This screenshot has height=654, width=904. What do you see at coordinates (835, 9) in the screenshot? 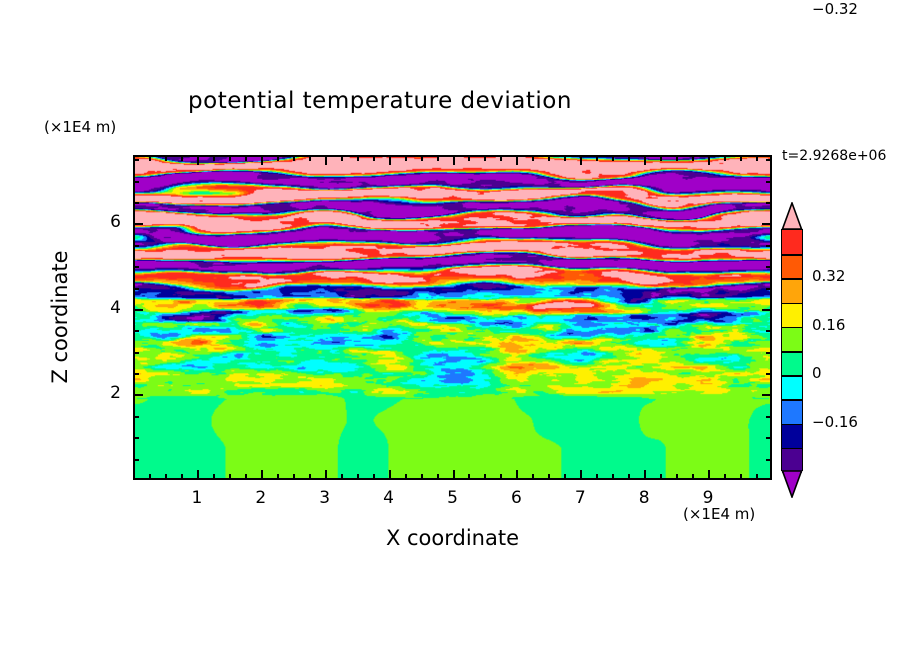
I see `colorbar-tick-label: −0.32` at bounding box center [835, 9].